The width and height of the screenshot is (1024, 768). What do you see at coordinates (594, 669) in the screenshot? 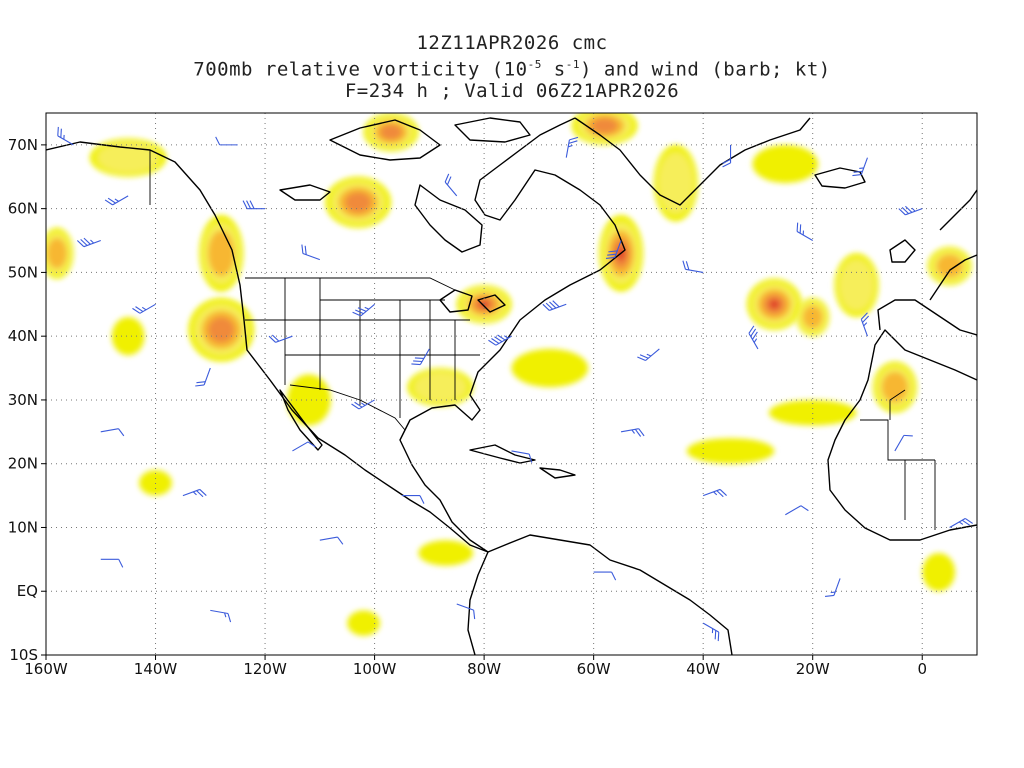
I see `lon-tick-label: 60W` at bounding box center [594, 669].